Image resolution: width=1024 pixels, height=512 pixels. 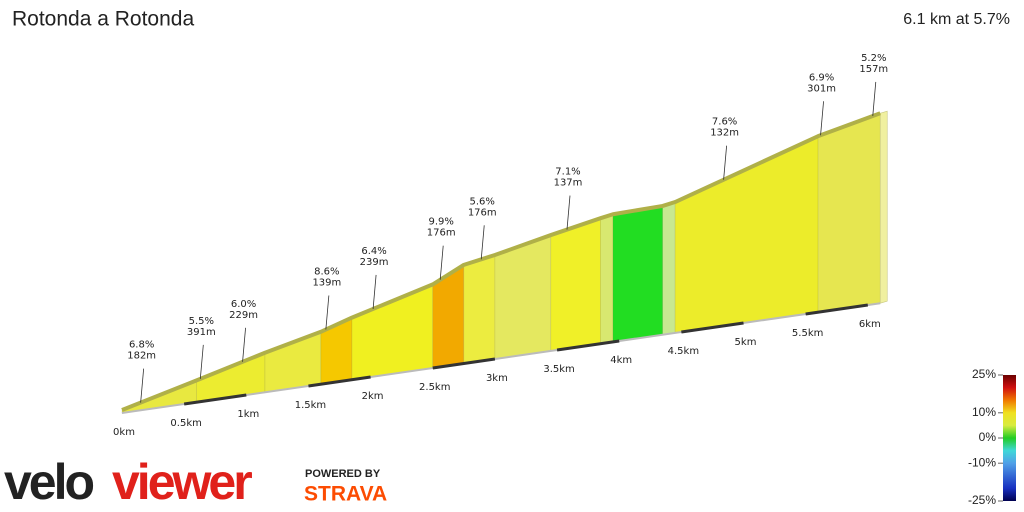 I want to click on powered-by: POWERED BY, so click(x=343, y=474).